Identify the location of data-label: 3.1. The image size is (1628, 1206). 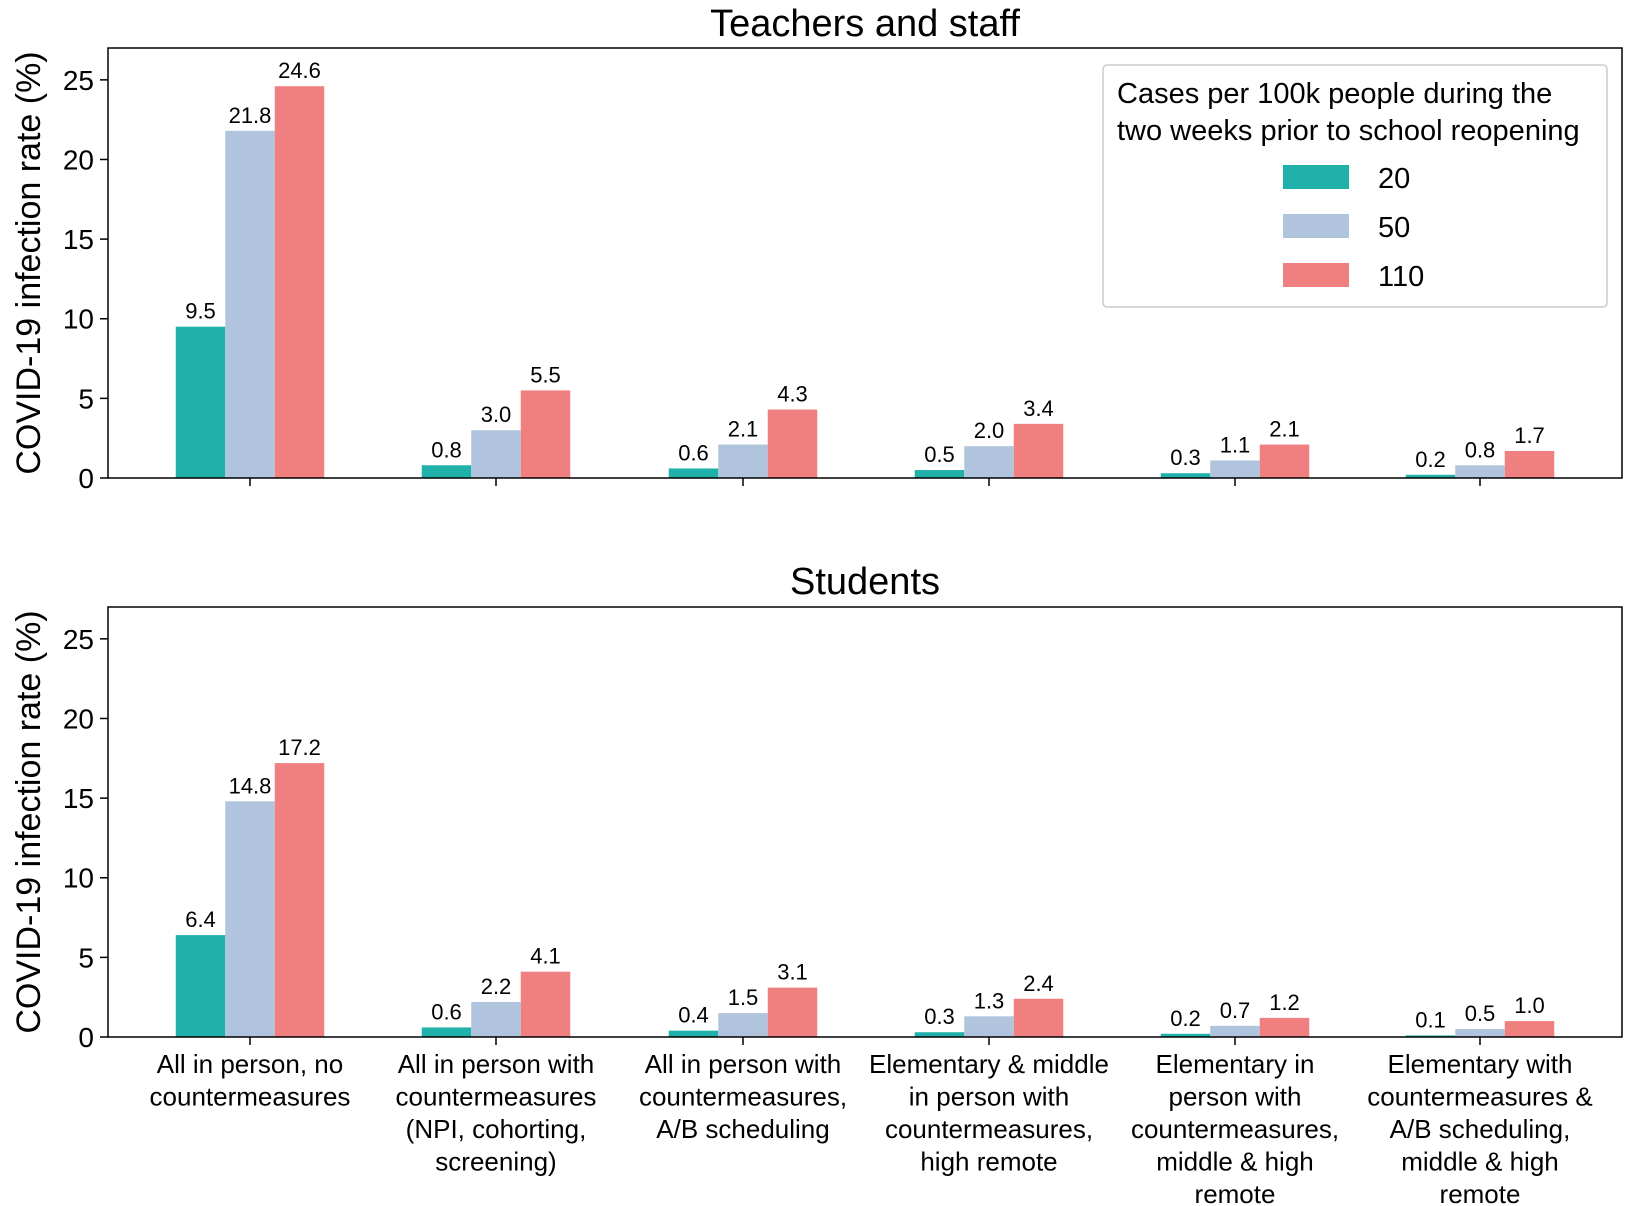
(792, 972).